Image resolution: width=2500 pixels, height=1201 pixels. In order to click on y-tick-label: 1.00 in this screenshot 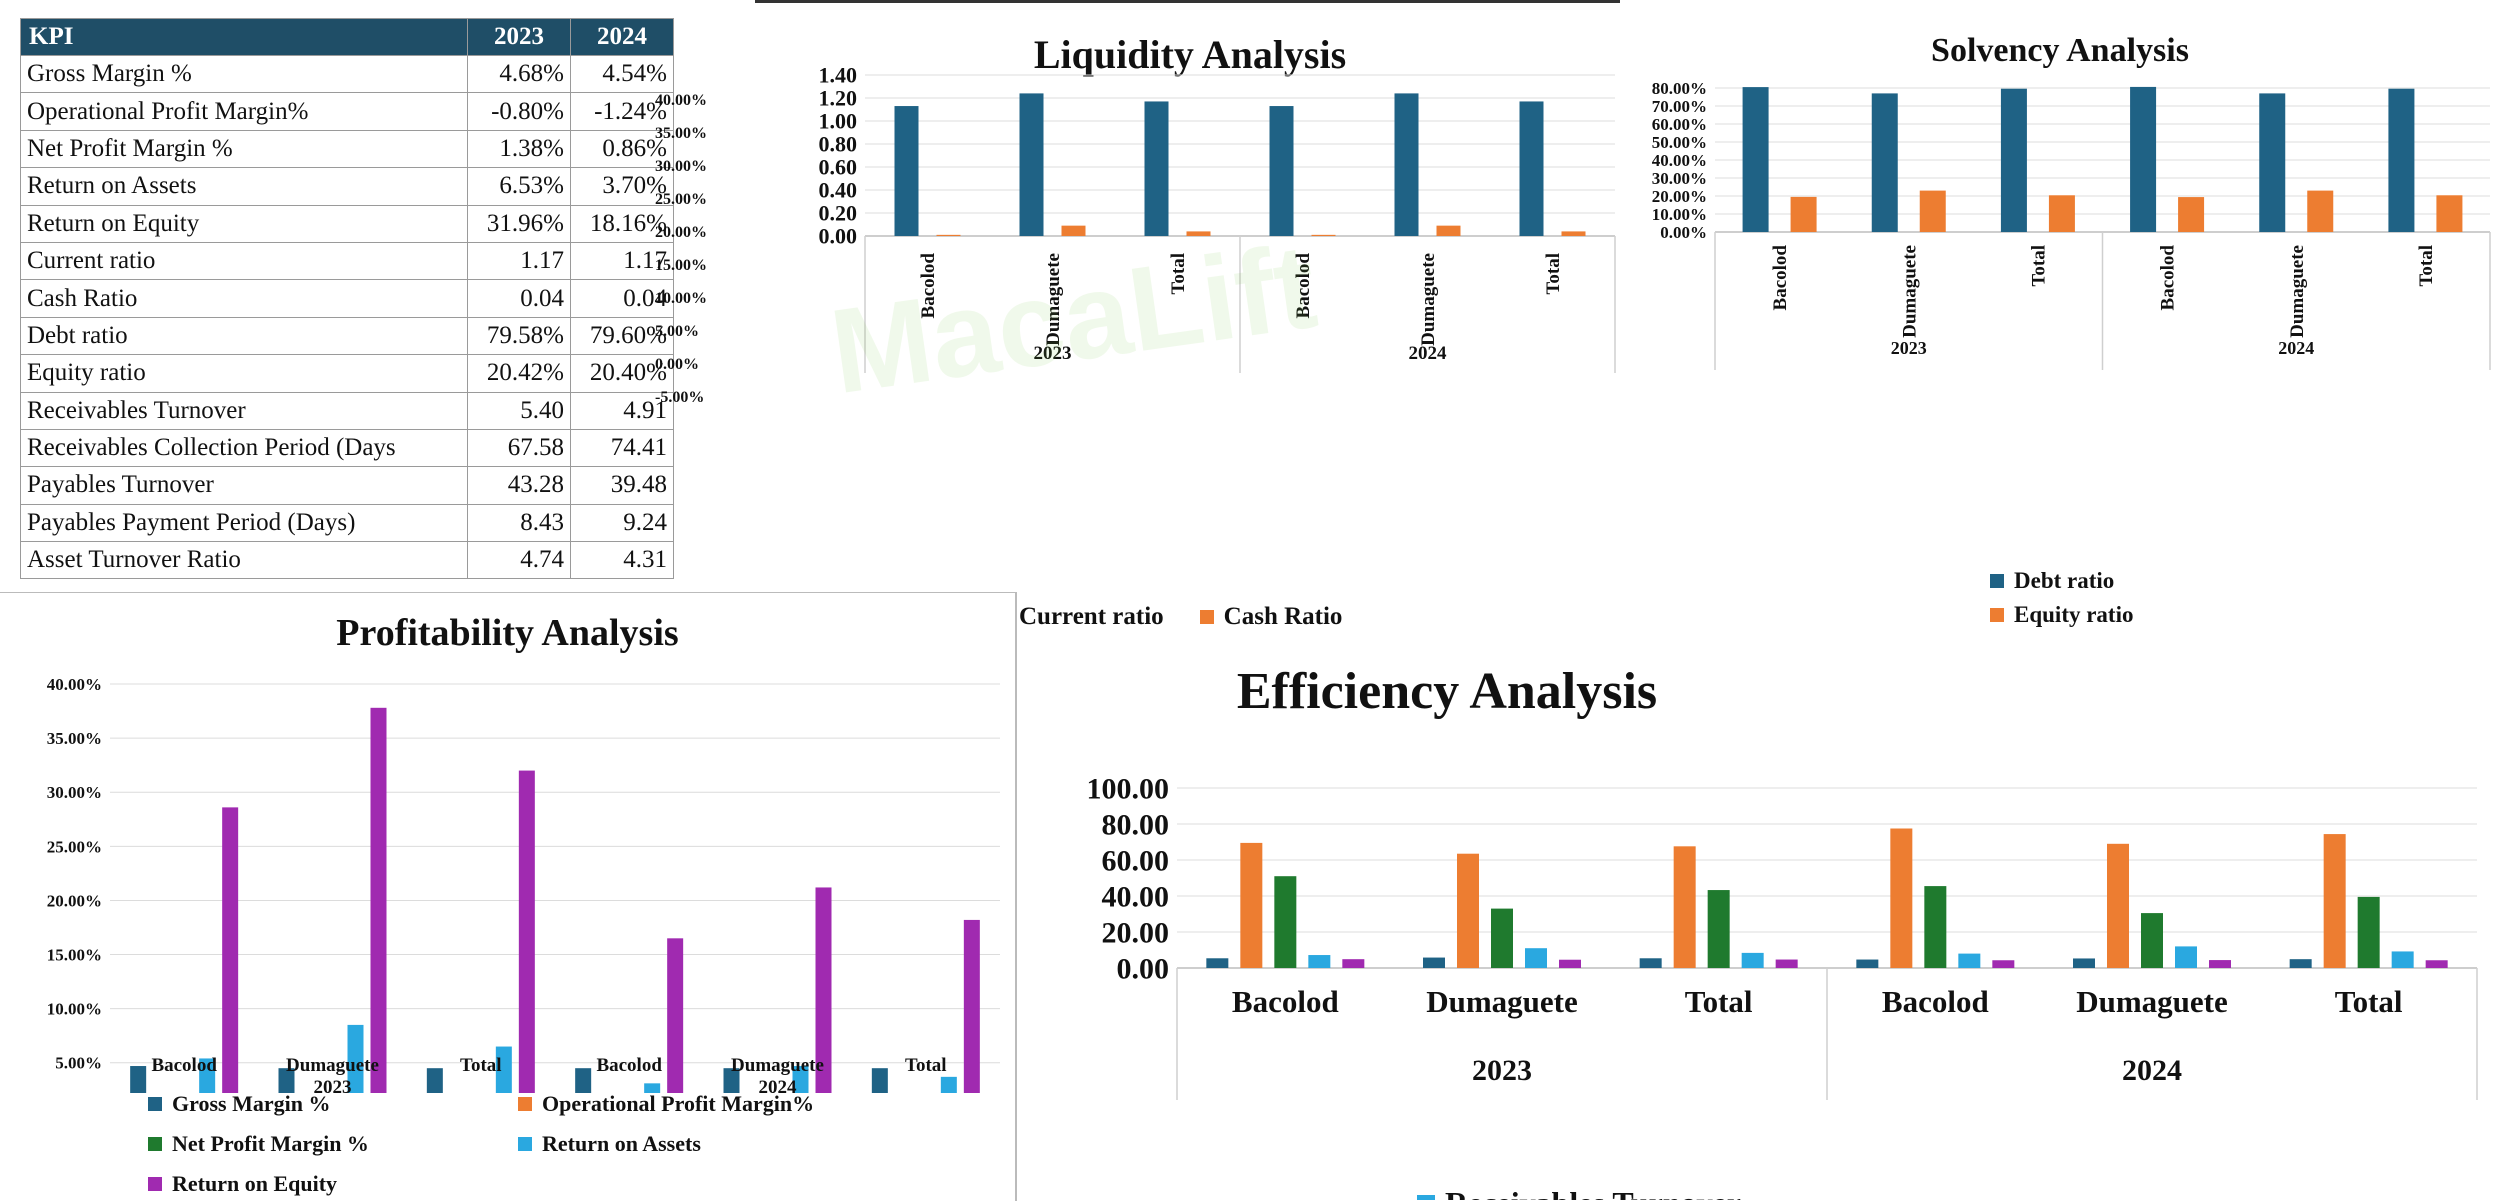, I will do `click(838, 121)`.